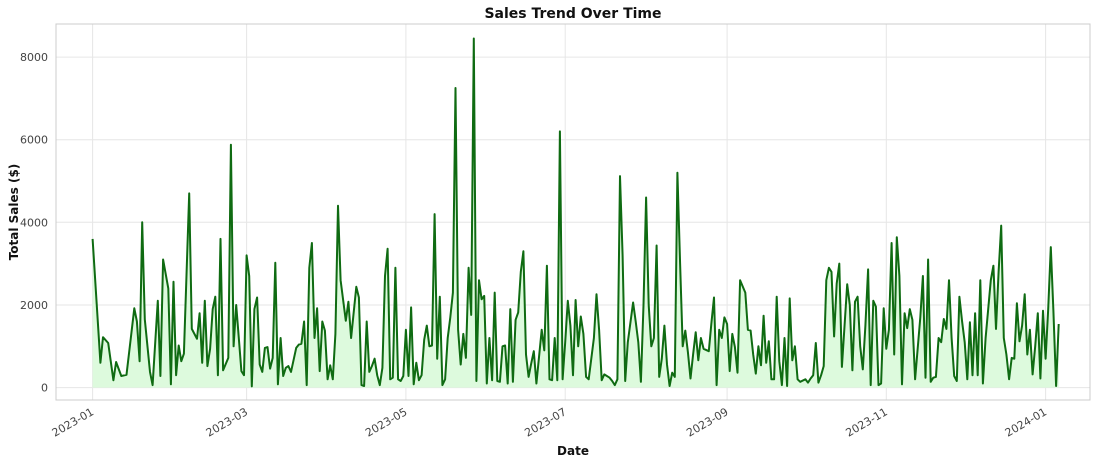 The image size is (1100, 465). What do you see at coordinates (34, 57) in the screenshot?
I see `y-tick-label: 8000` at bounding box center [34, 57].